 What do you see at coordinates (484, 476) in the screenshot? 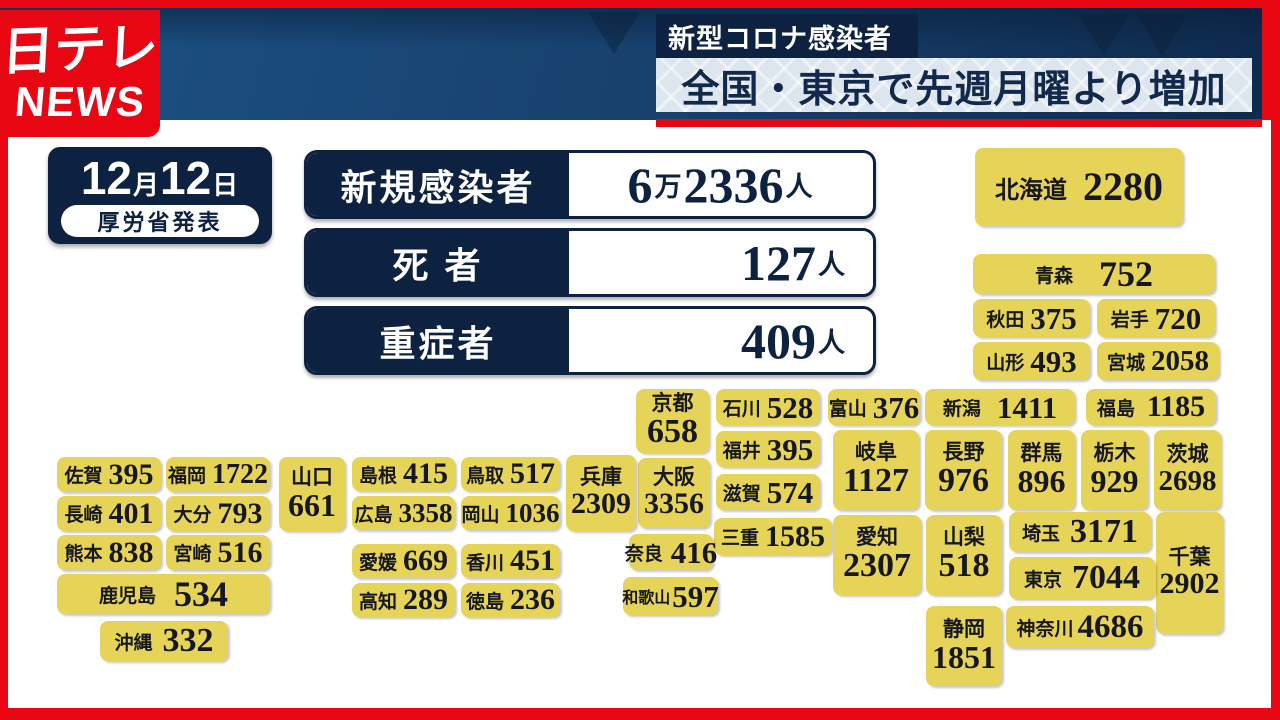
I see `pref-name: 鳥取` at bounding box center [484, 476].